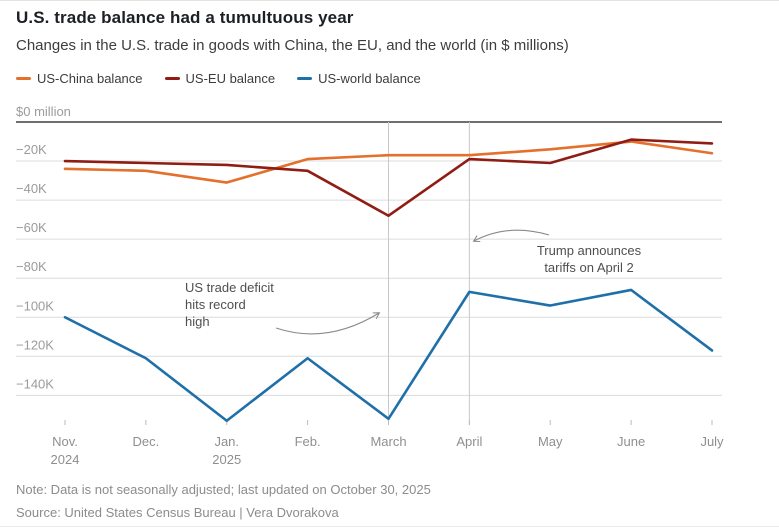 Image resolution: width=779 pixels, height=527 pixels. I want to click on y-tick-label: −20K, so click(31, 149).